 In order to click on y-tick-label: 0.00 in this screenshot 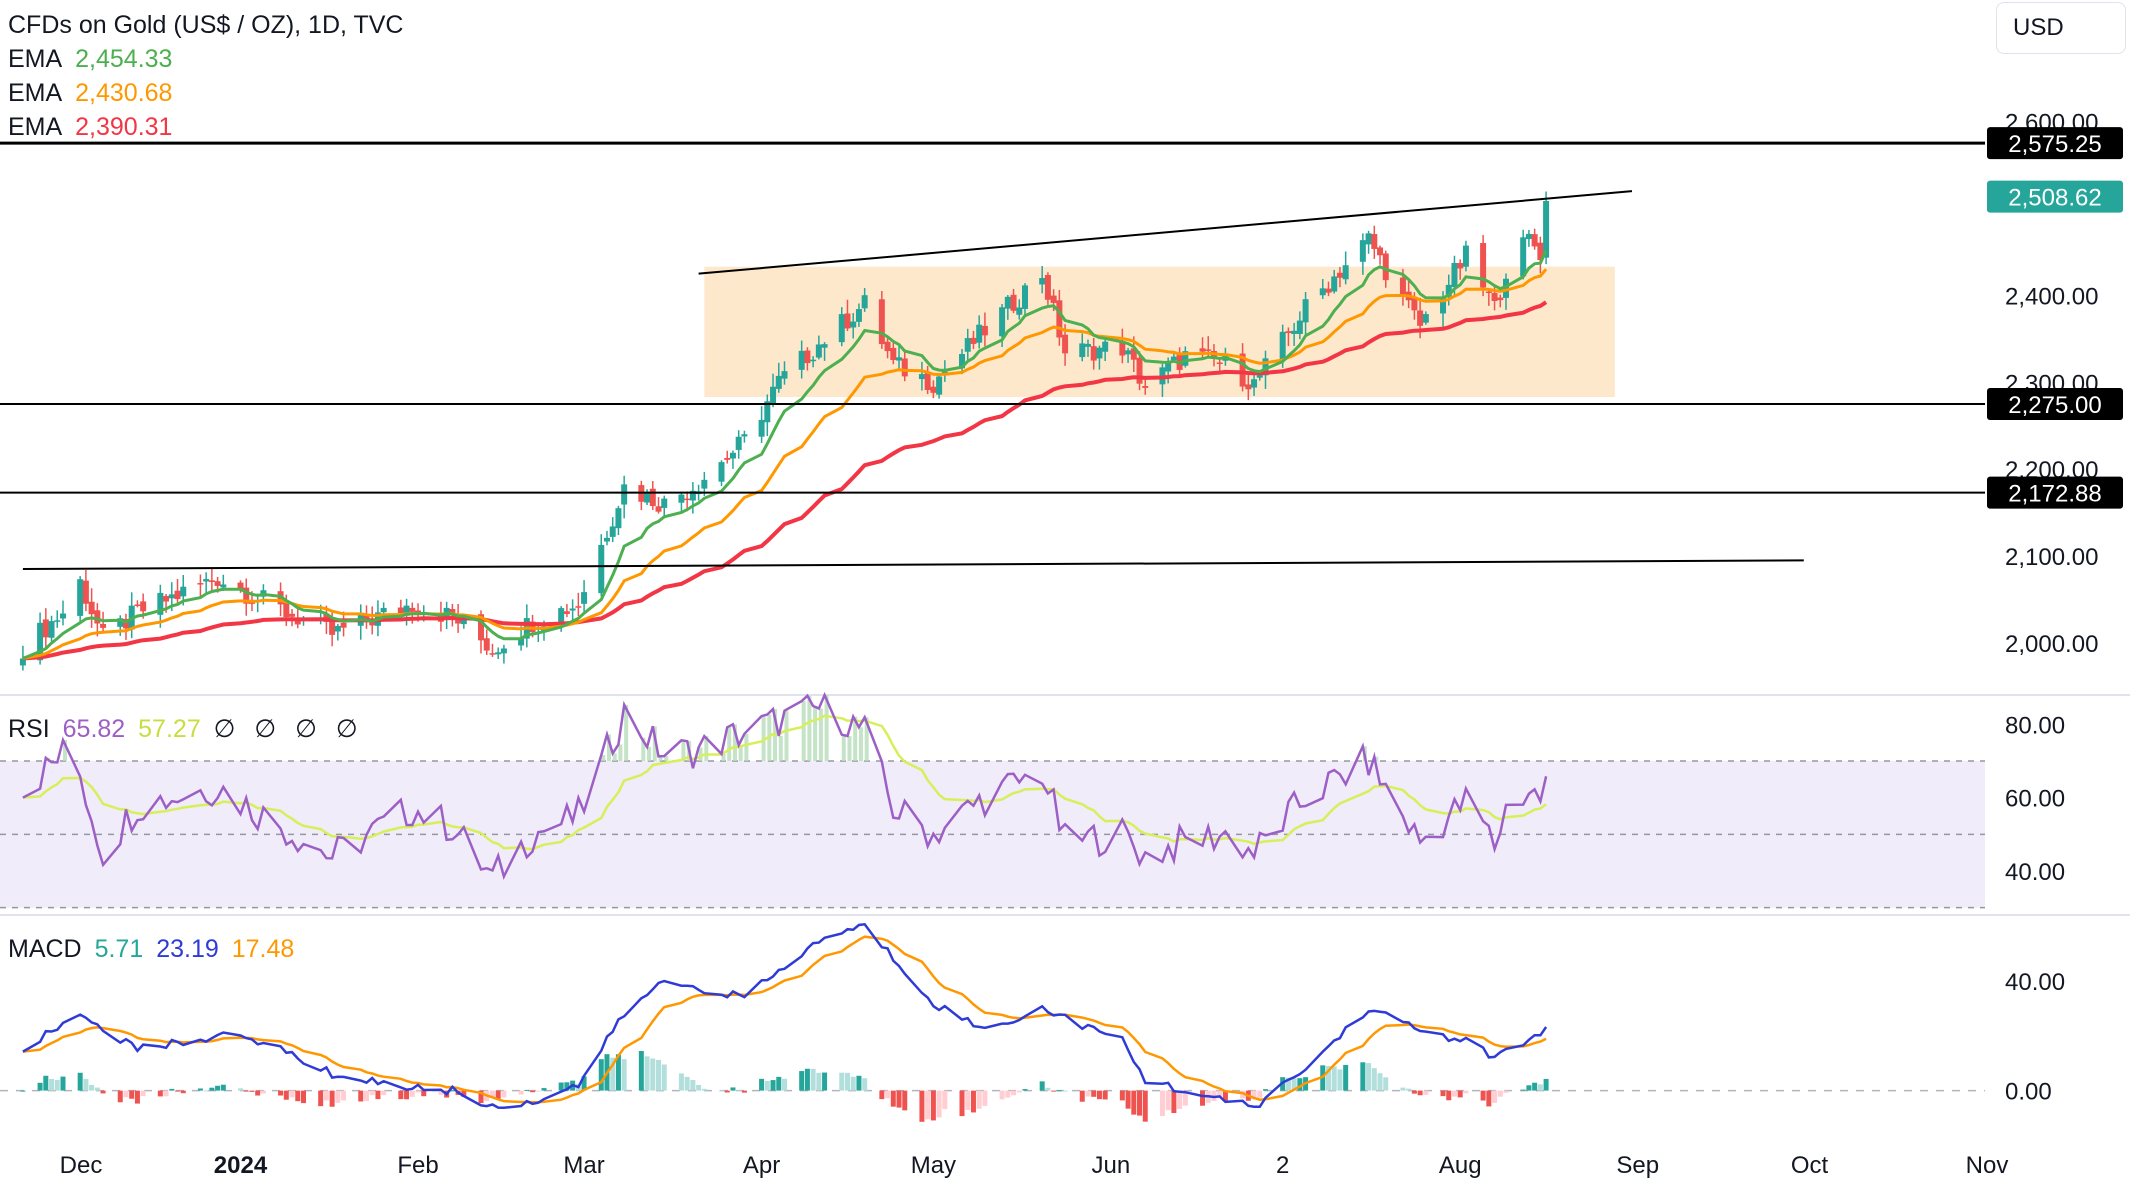, I will do `click(2028, 1092)`.